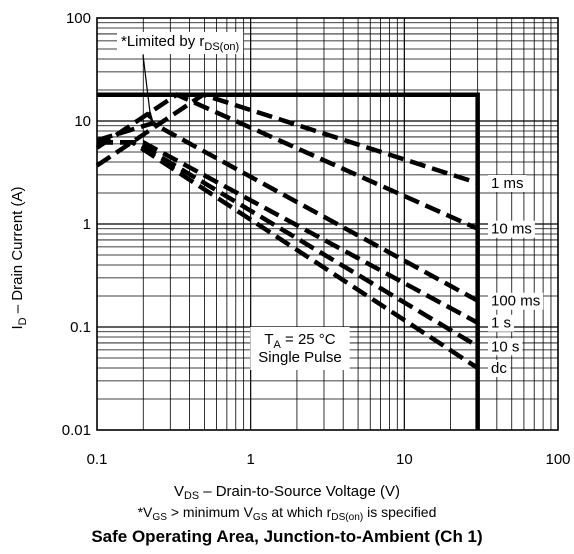 This screenshot has width=574, height=554. I want to click on x-tick-label: 0.1, so click(97, 459).